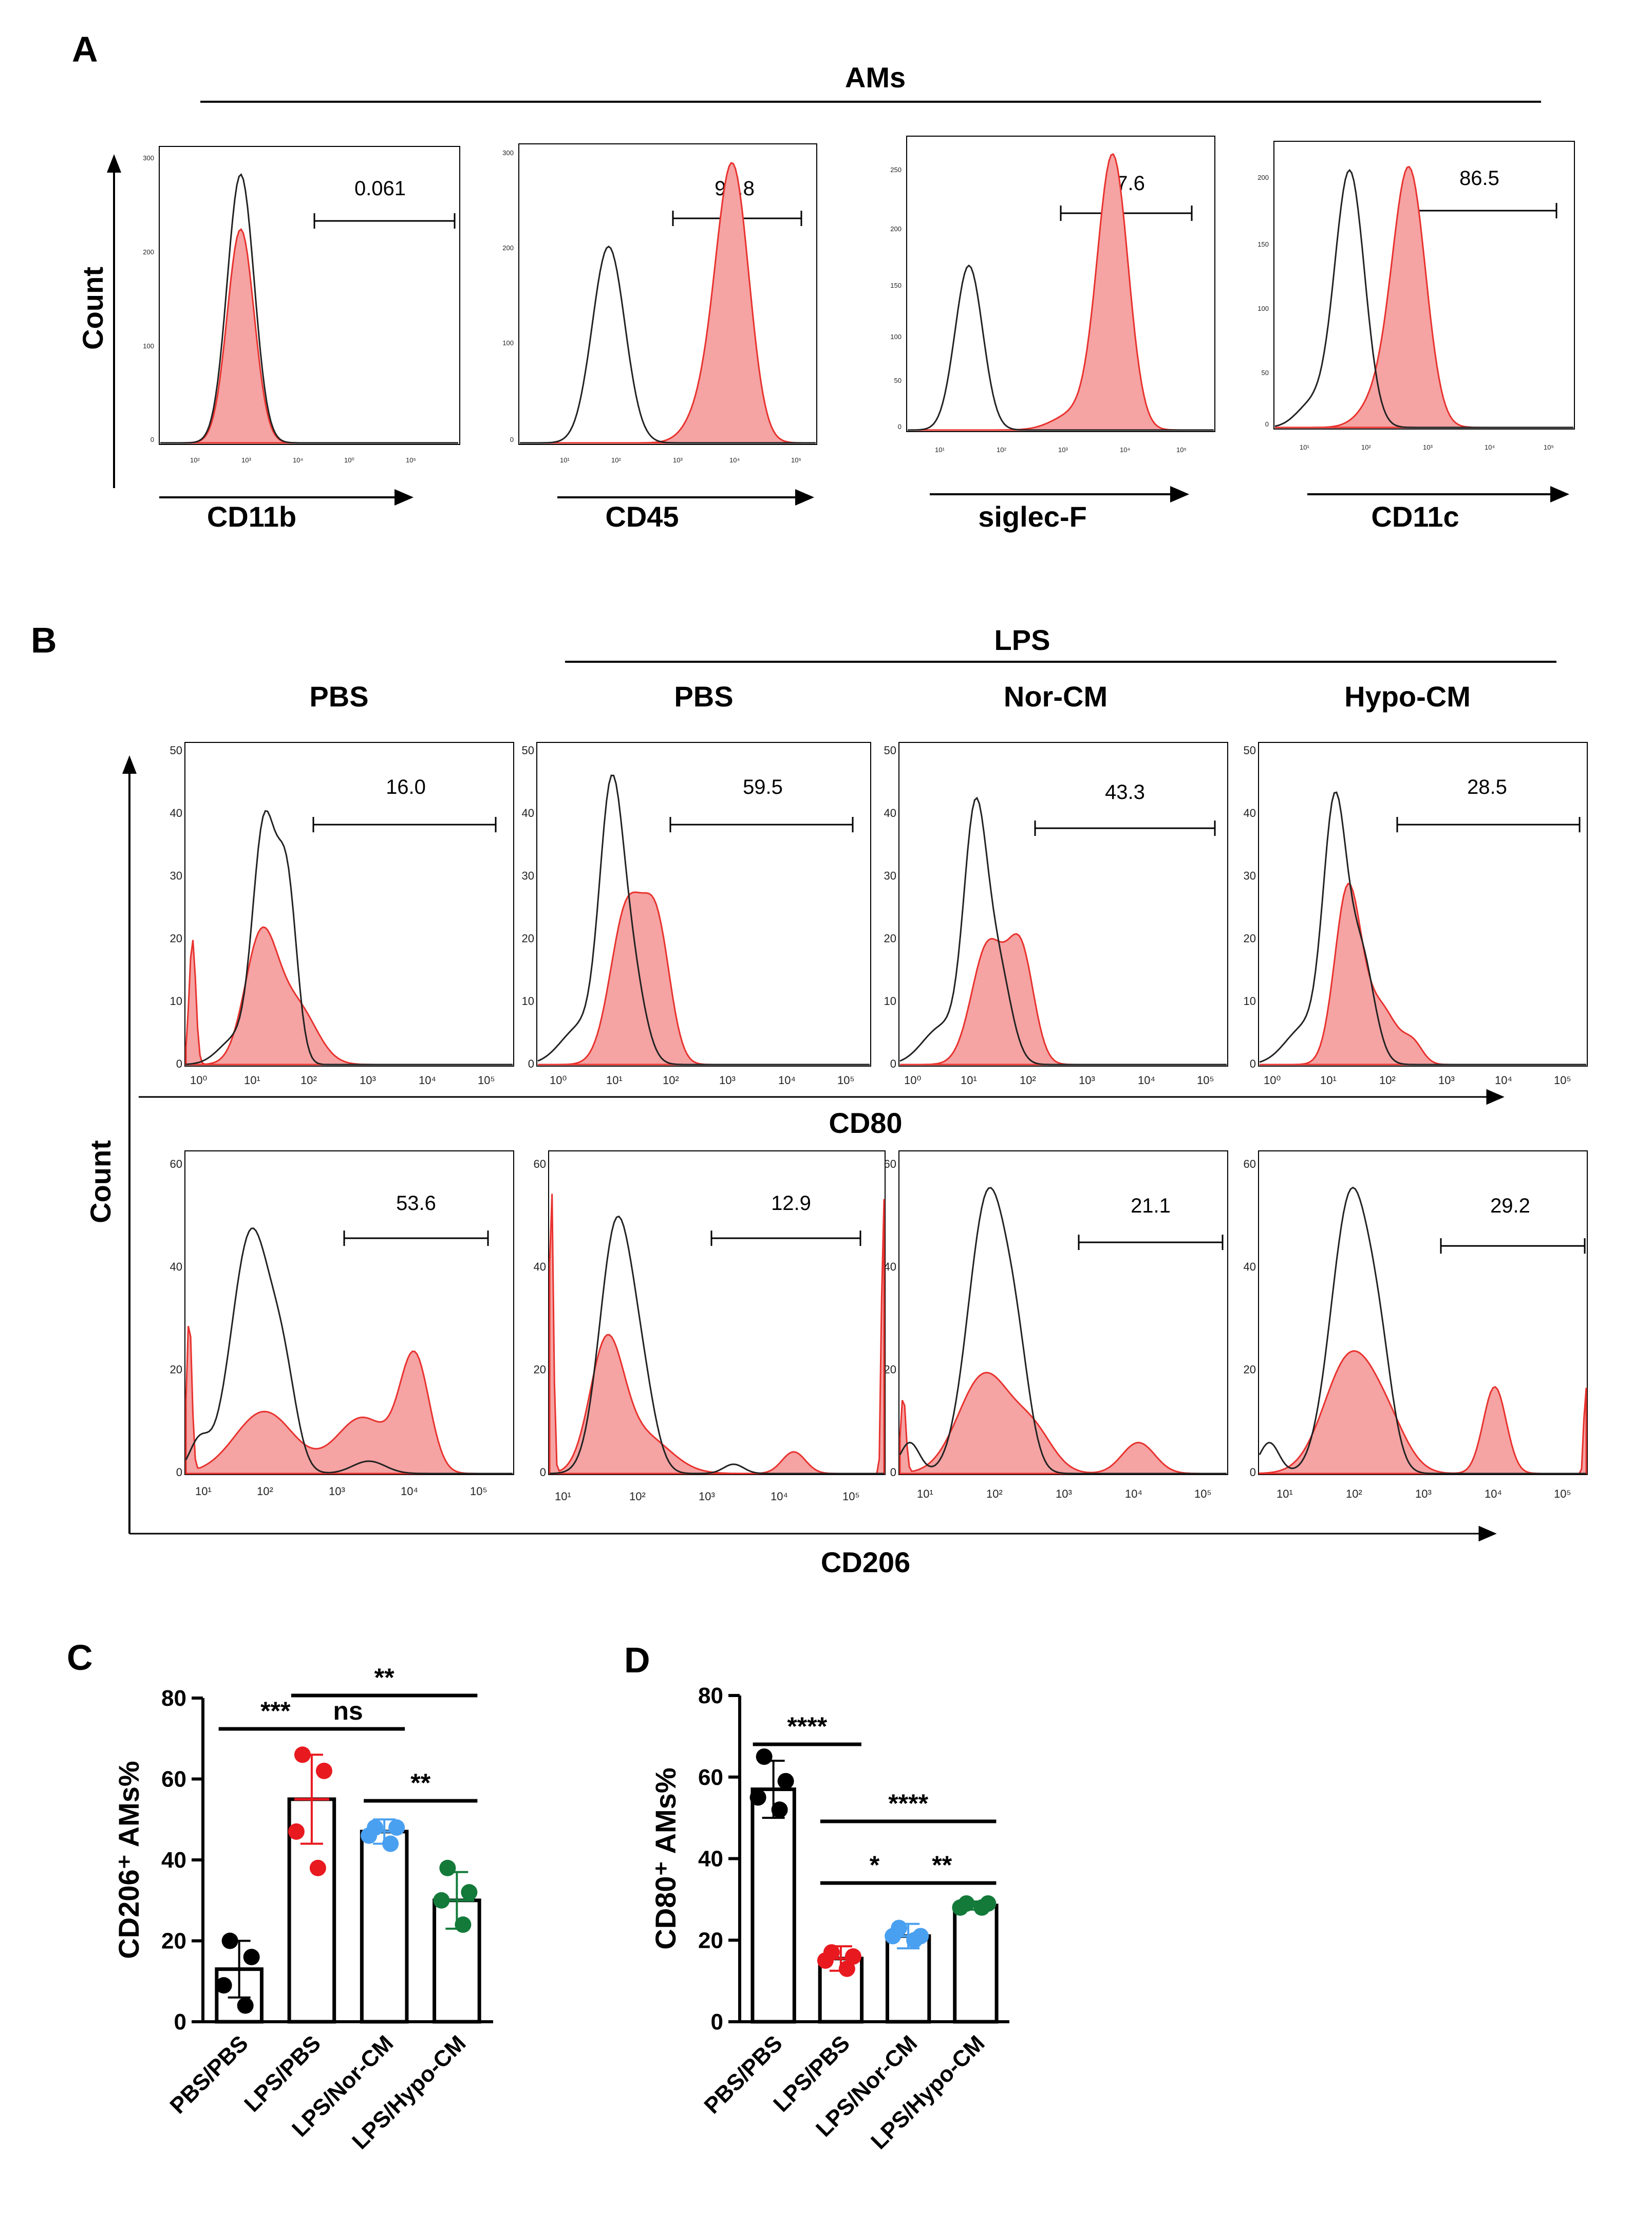 The image size is (1652, 2236). What do you see at coordinates (1022, 640) in the screenshot?
I see `lps-header: LPS` at bounding box center [1022, 640].